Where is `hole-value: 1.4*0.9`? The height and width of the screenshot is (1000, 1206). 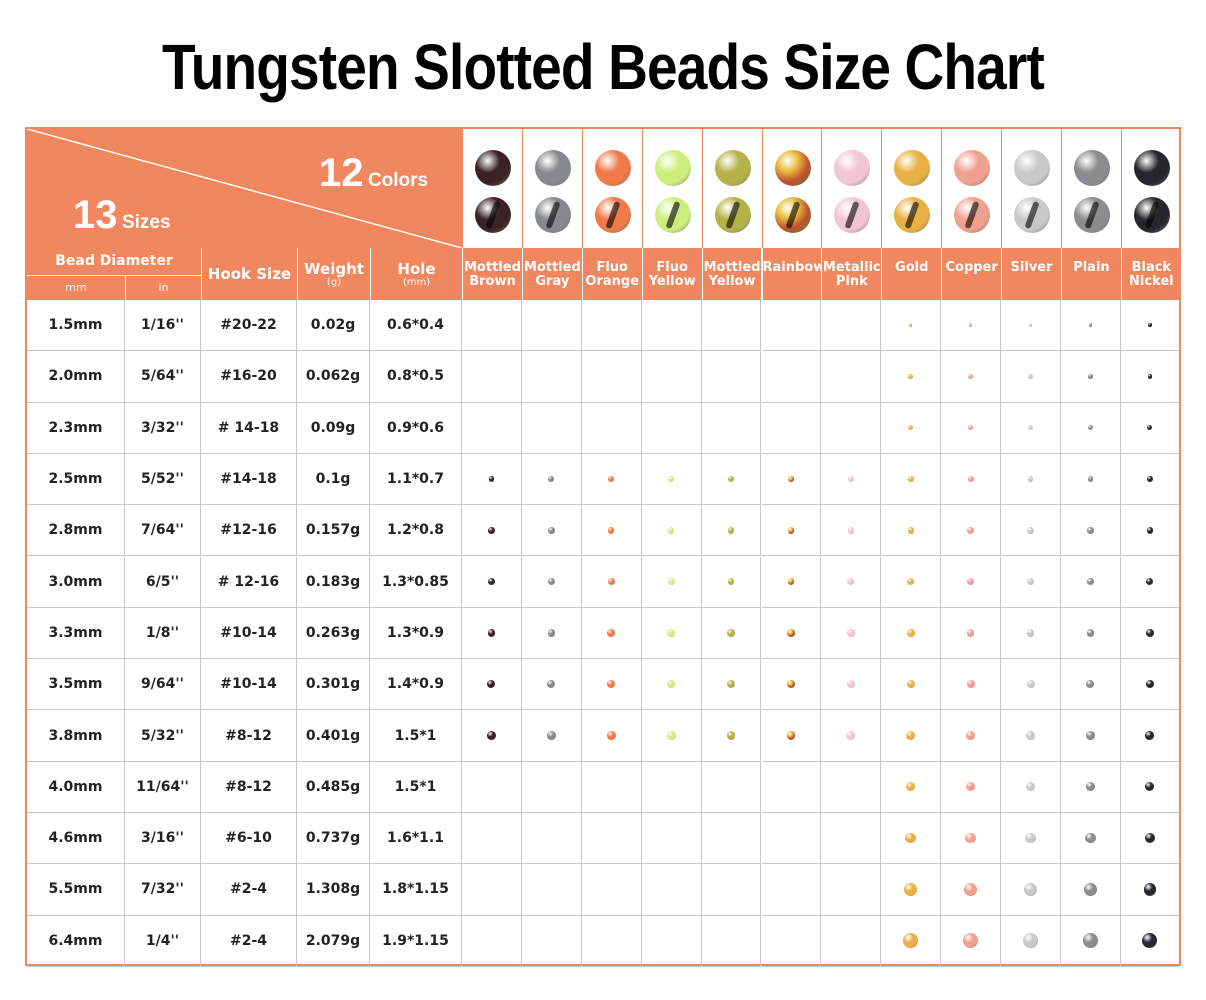 hole-value: 1.4*0.9 is located at coordinates (415, 684).